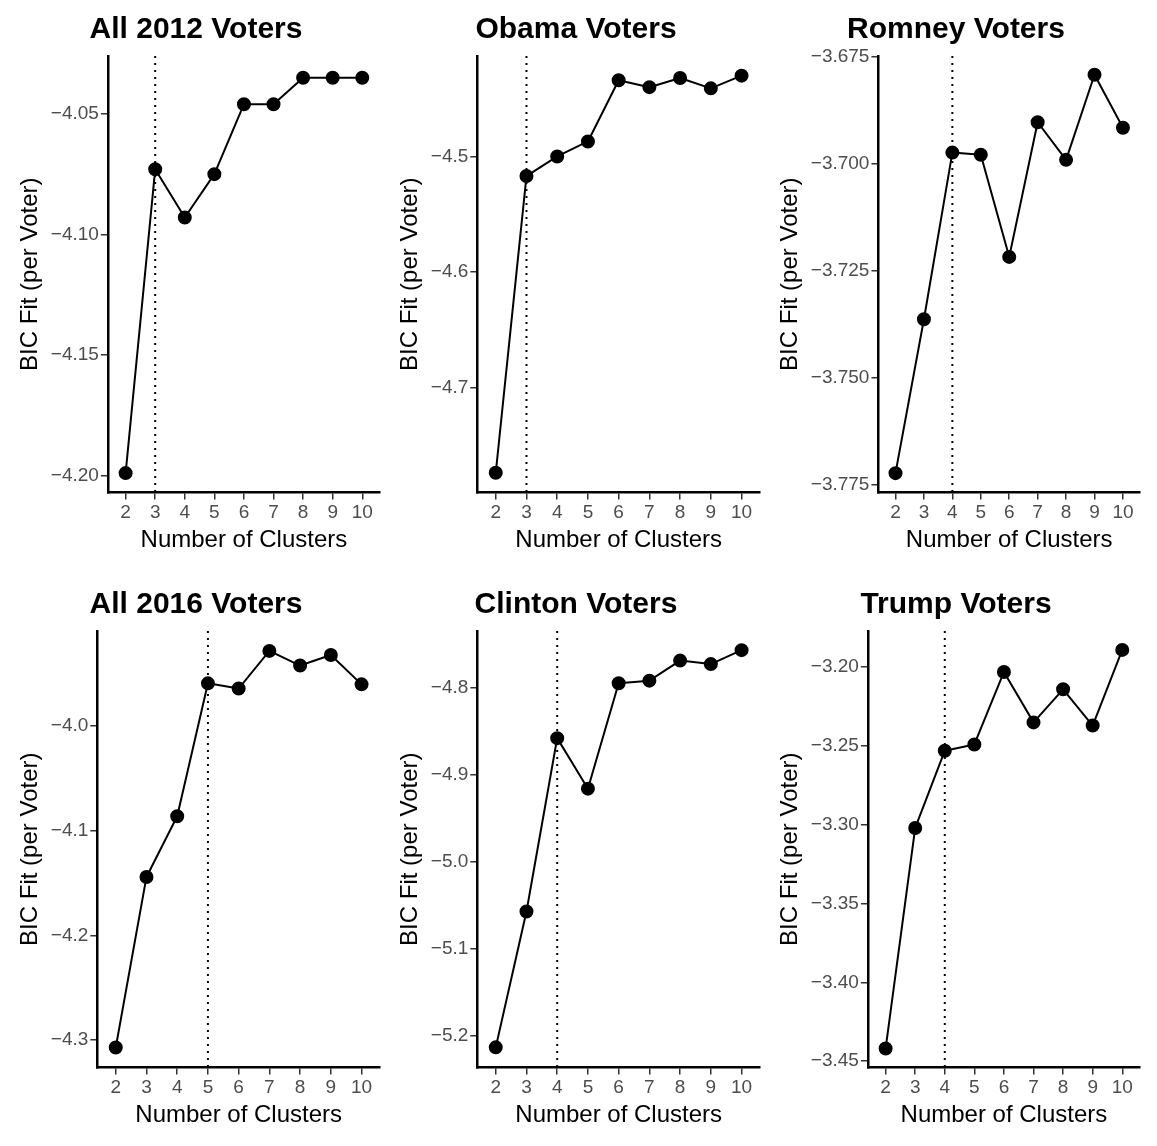 The height and width of the screenshot is (1146, 1157). Describe the element at coordinates (576, 28) in the screenshot. I see `chart-title: Obama Voters` at that location.